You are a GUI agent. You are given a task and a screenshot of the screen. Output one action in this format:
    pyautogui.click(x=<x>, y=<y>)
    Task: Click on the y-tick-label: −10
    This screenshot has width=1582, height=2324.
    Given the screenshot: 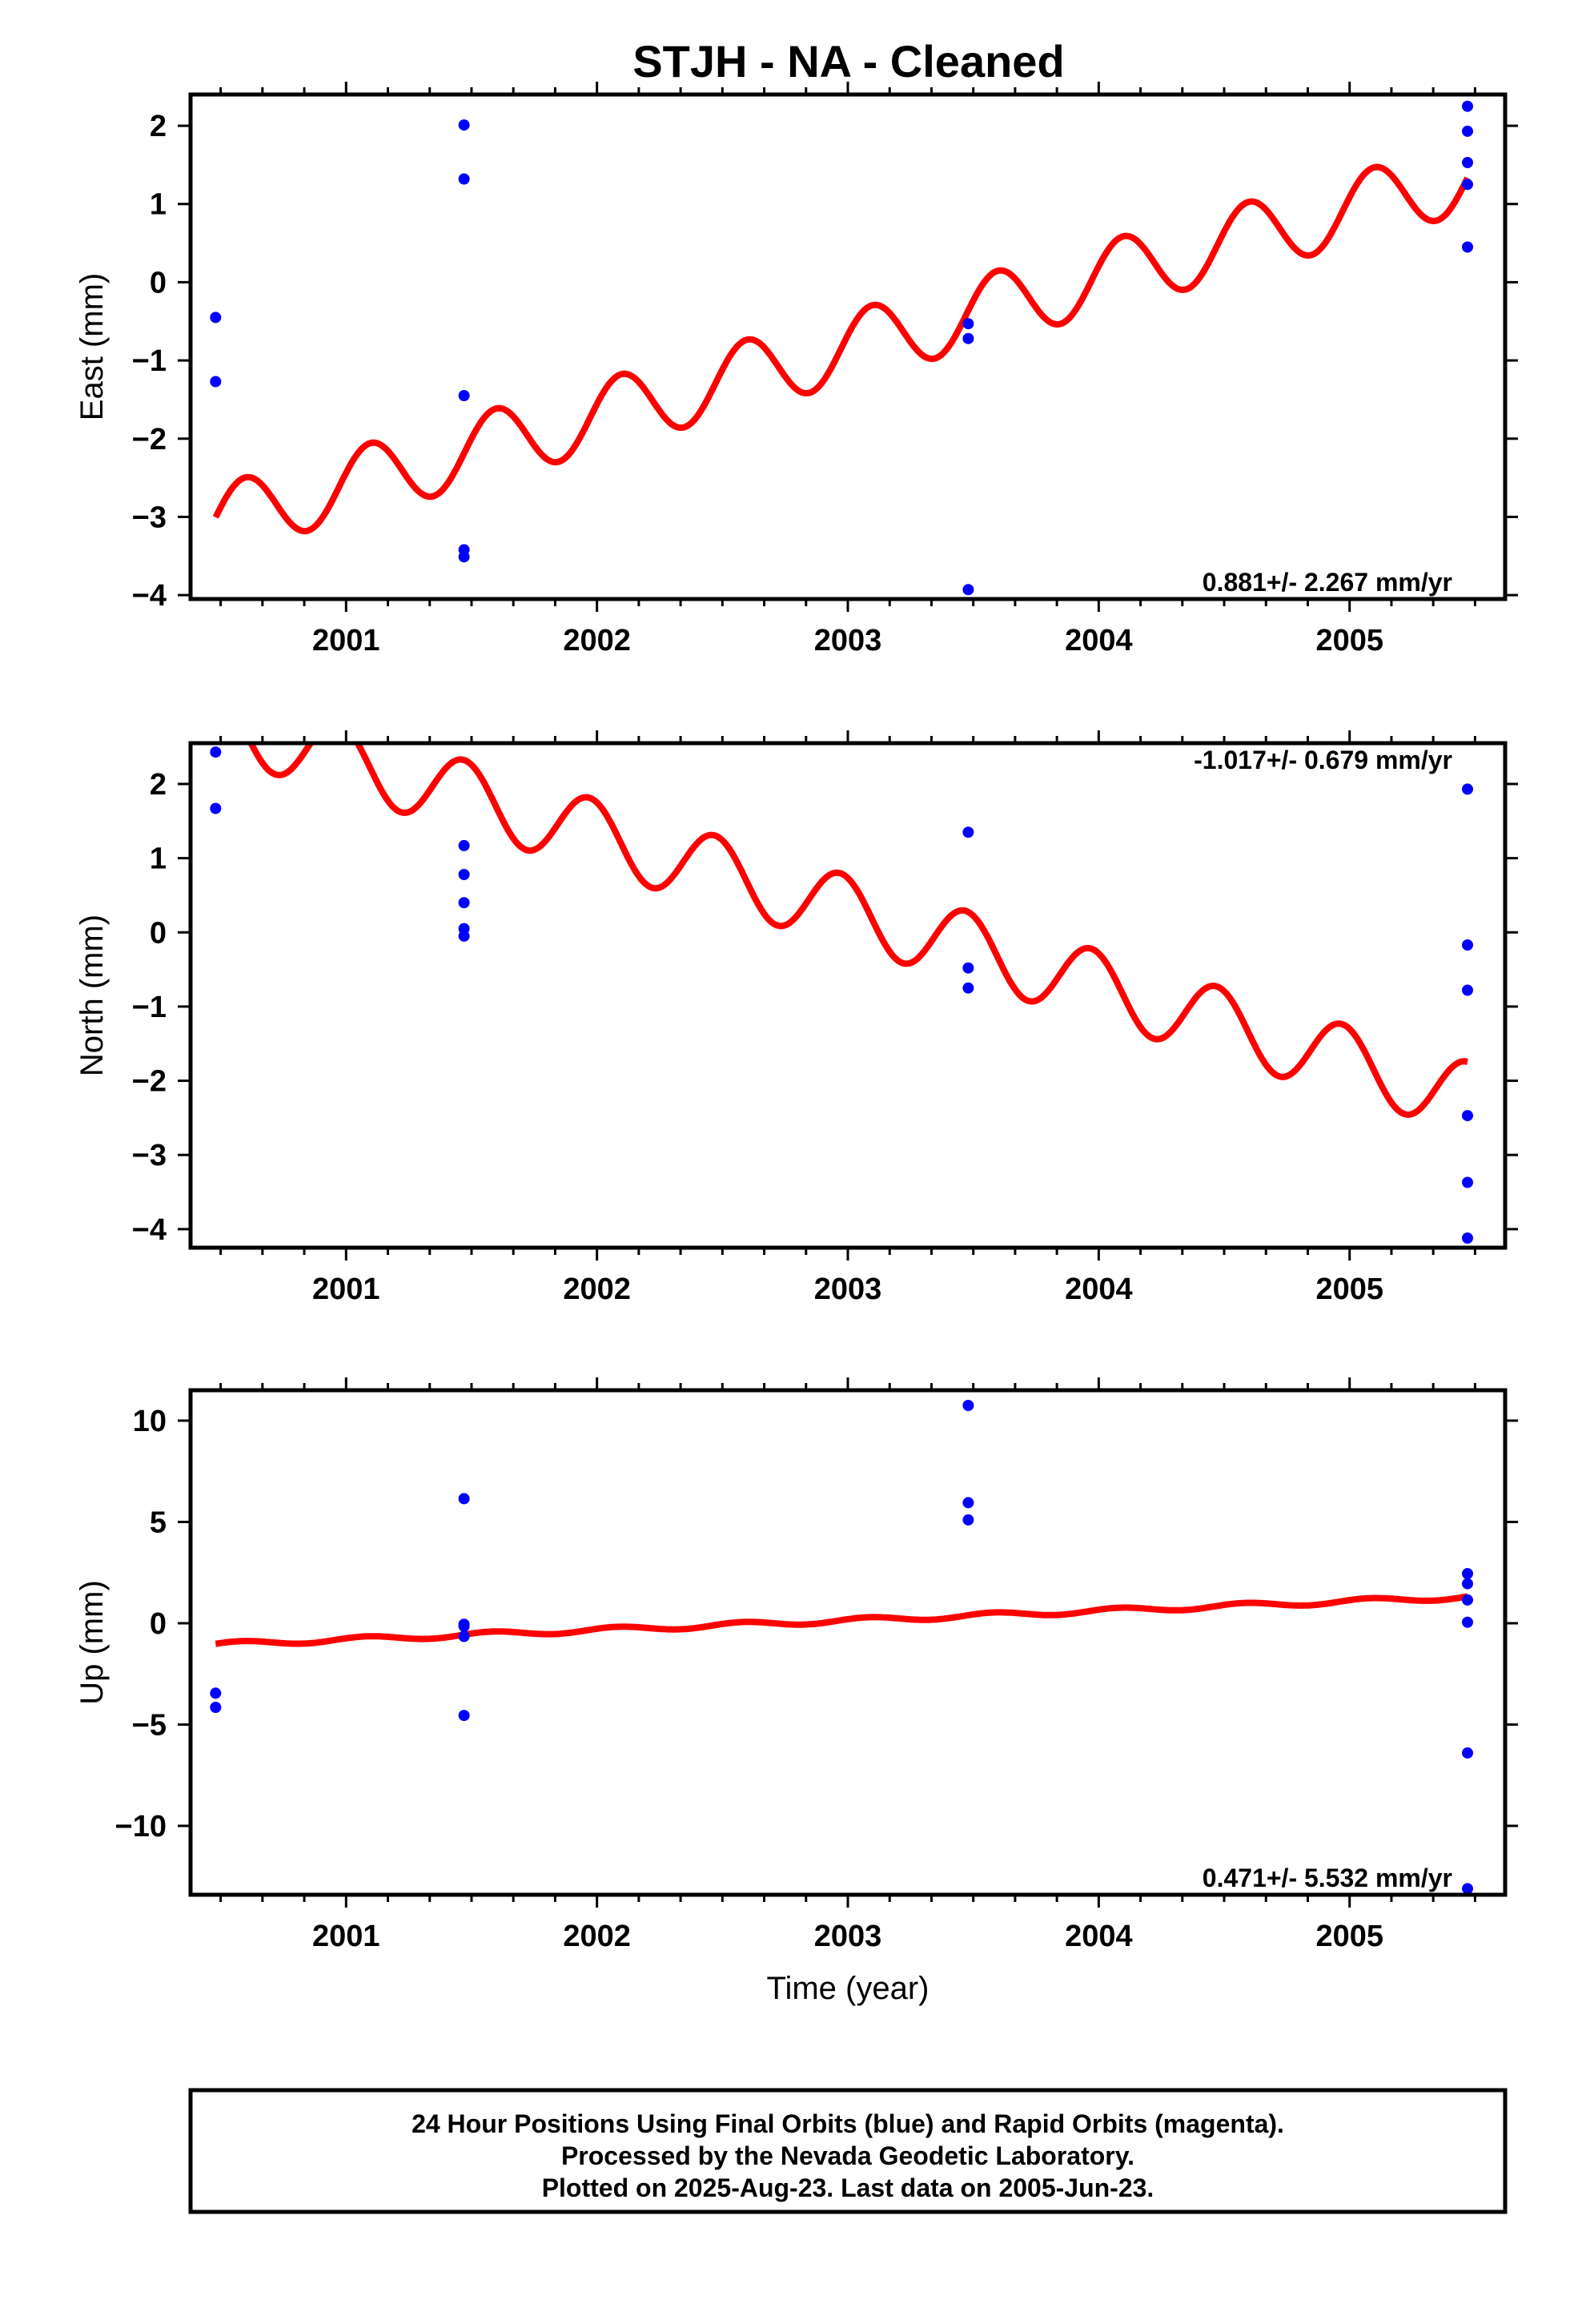 What is the action you would take?
    pyautogui.click(x=141, y=1827)
    